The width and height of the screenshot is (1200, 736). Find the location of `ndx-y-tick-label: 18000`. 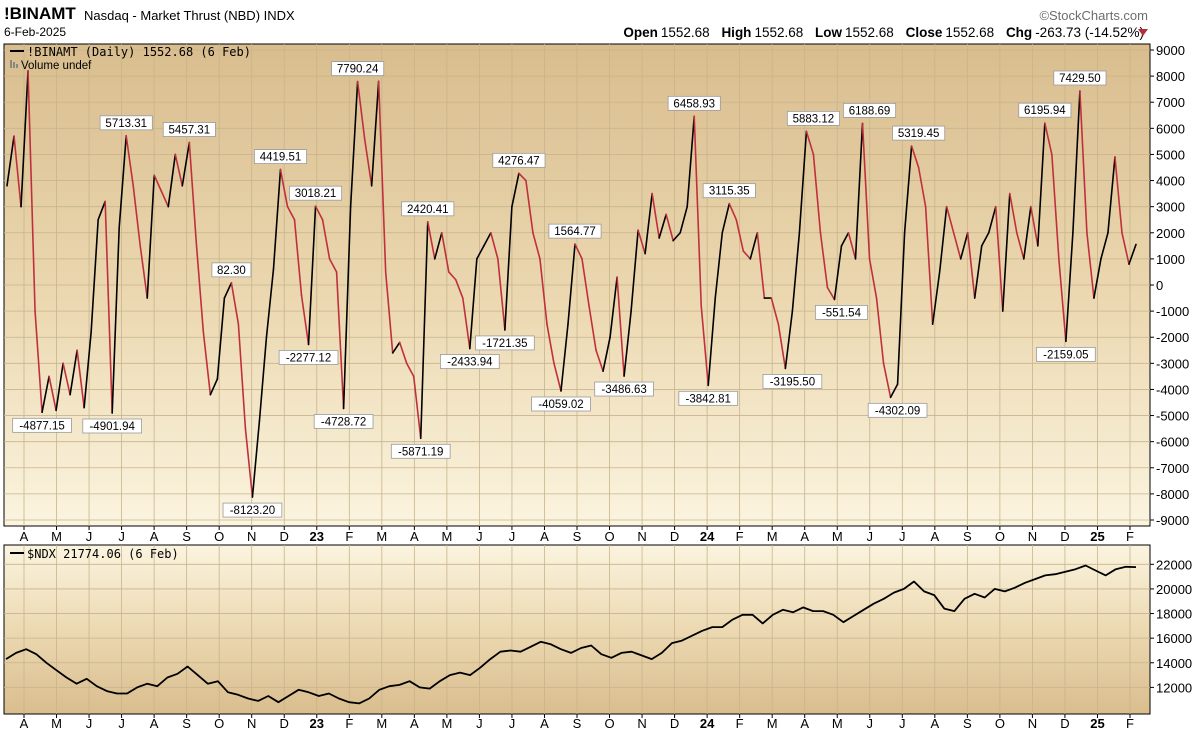

ndx-y-tick-label: 18000 is located at coordinates (1174, 614).